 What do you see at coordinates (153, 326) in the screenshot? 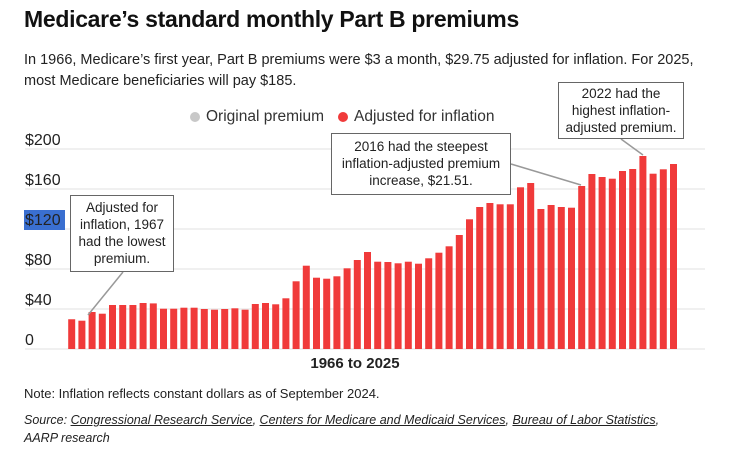
I see `bar-1974` at bounding box center [153, 326].